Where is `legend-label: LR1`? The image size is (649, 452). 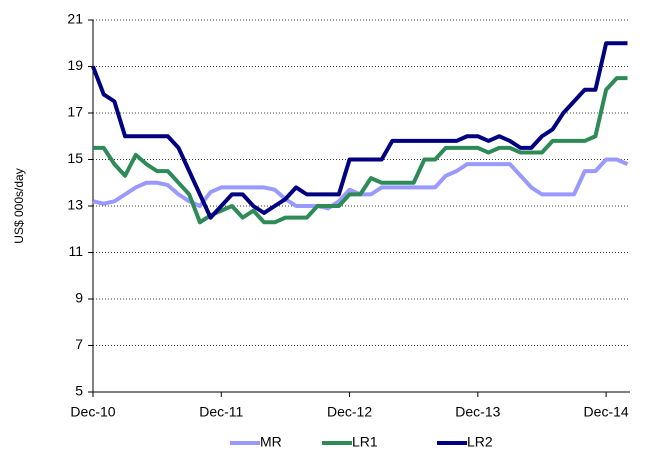
legend-label: LR1 is located at coordinates (365, 442).